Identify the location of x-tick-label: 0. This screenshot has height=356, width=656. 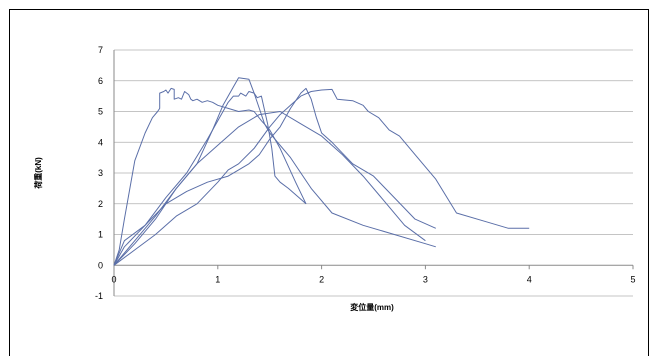
(113, 279).